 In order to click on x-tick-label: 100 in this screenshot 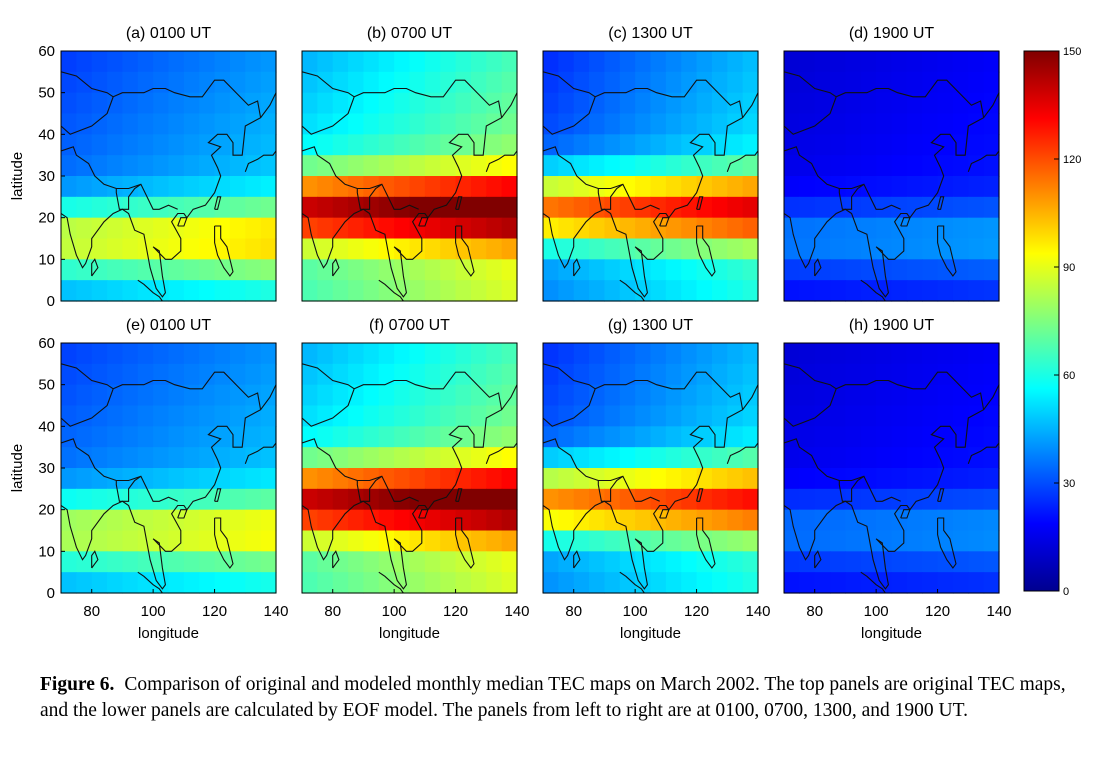, I will do `click(394, 611)`.